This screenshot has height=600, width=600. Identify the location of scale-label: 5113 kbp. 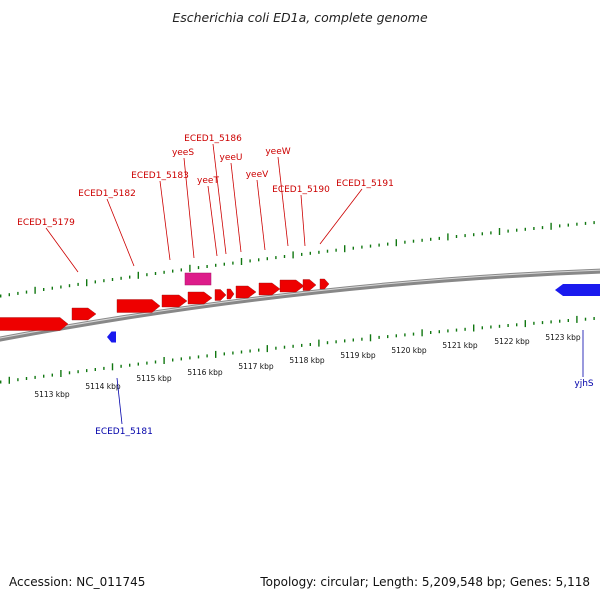
(52, 394).